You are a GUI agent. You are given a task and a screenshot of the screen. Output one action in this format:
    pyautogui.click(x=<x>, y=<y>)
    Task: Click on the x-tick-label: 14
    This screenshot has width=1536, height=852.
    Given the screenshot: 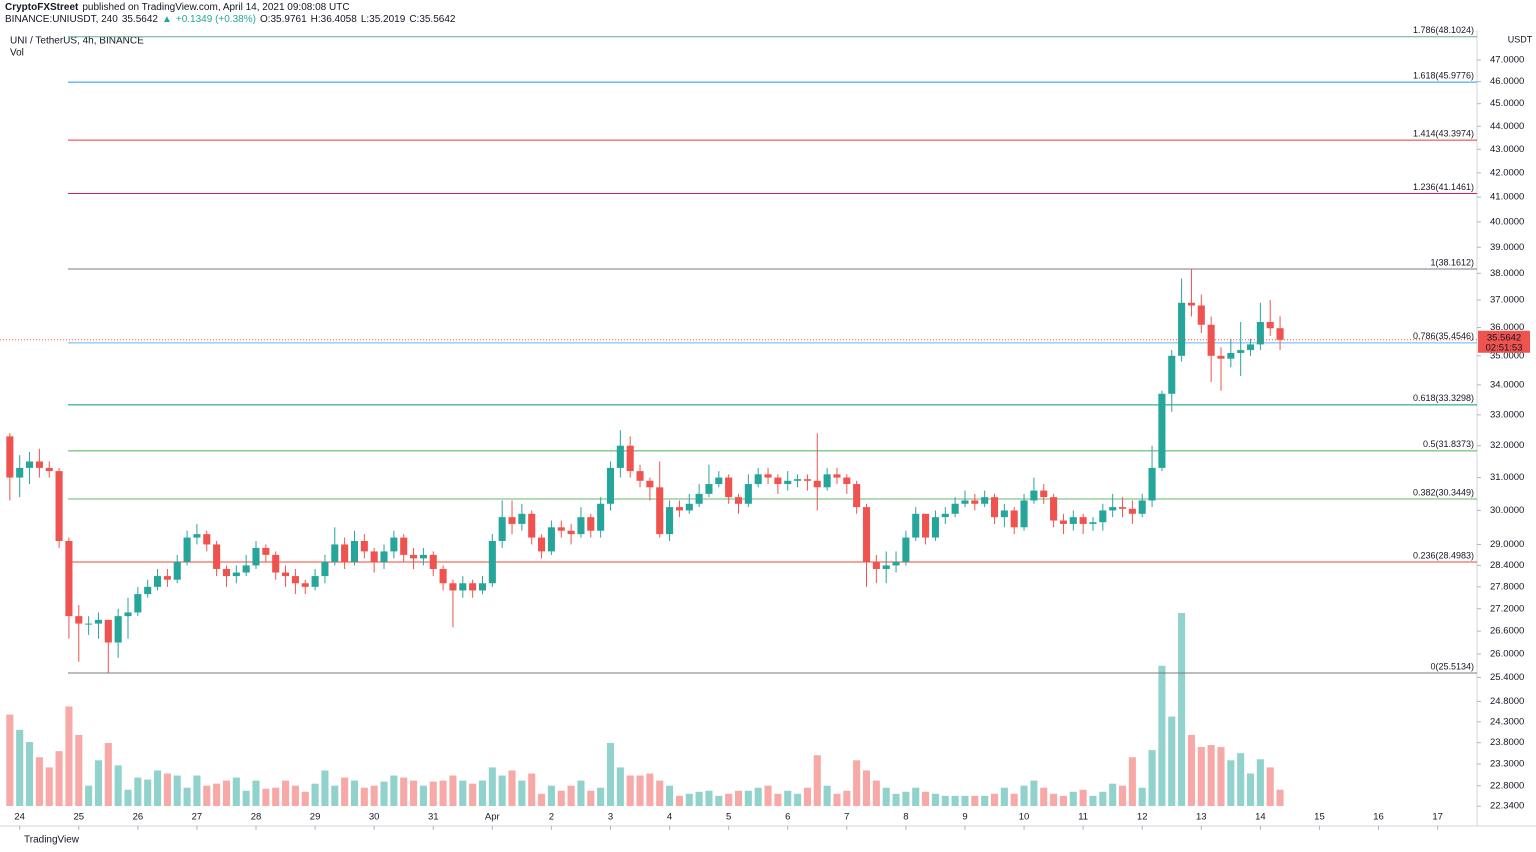 What is the action you would take?
    pyautogui.click(x=1260, y=817)
    